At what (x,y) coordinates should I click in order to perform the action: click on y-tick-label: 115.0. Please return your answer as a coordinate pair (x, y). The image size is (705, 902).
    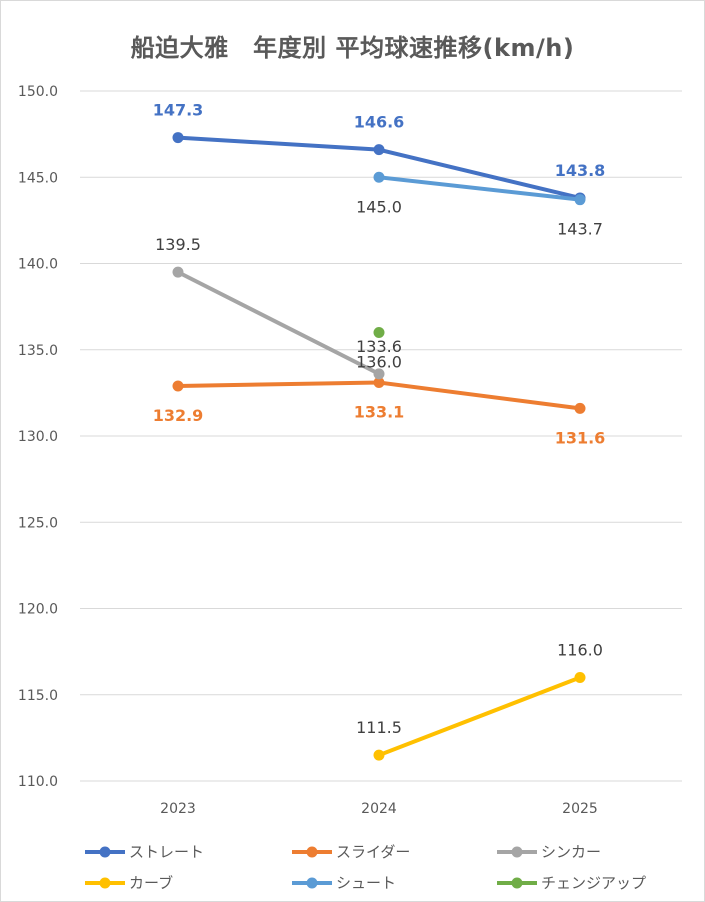
    Looking at the image, I should click on (38, 696).